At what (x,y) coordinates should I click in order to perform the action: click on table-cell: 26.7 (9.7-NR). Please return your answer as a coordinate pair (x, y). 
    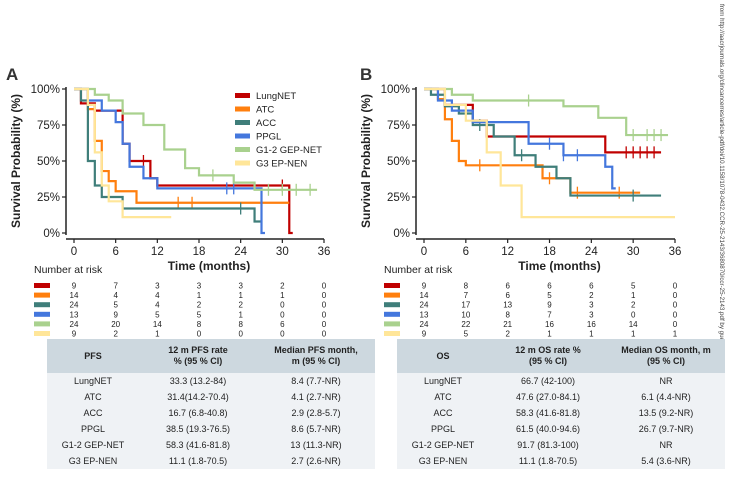
    Looking at the image, I should click on (666, 429).